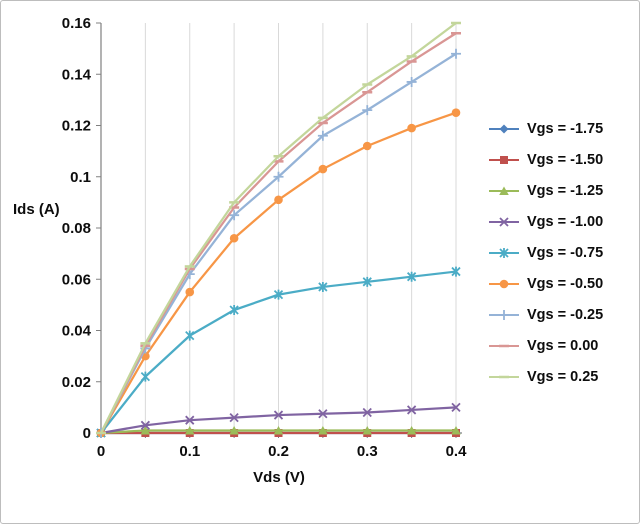 The width and height of the screenshot is (642, 526). I want to click on legend-label: Vgs = -1.25, so click(565, 191).